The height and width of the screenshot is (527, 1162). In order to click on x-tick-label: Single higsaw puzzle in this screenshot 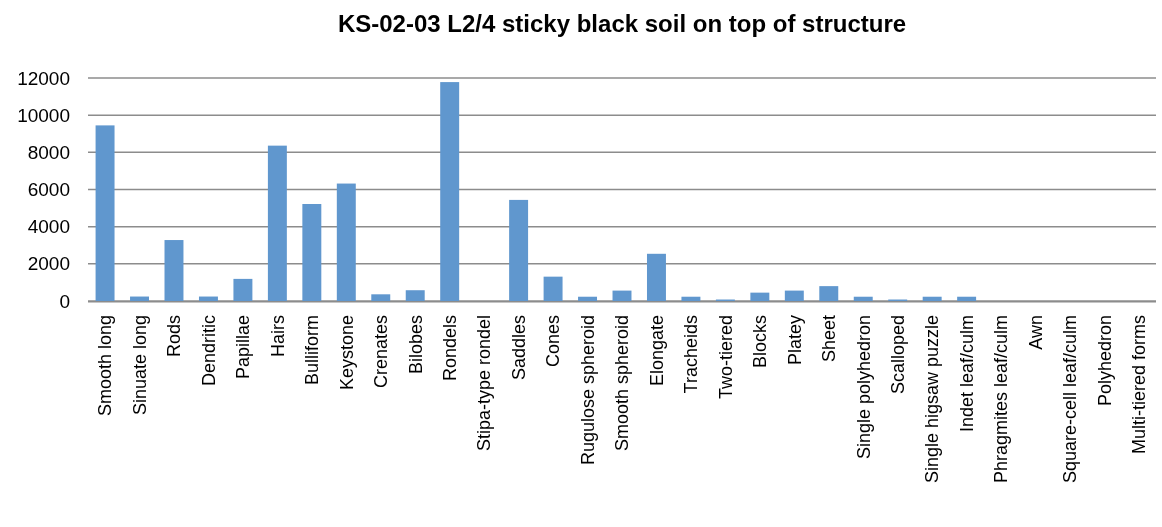, I will do `click(932, 399)`.